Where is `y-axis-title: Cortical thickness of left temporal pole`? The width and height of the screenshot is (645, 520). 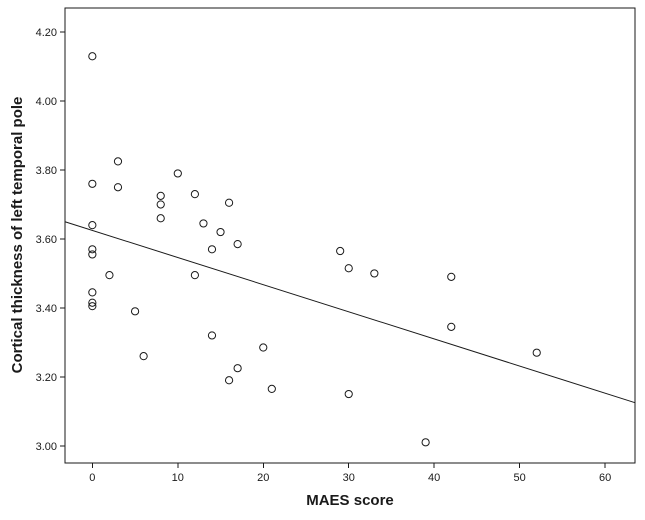
y-axis-title: Cortical thickness of left temporal pole is located at coordinates (17, 235).